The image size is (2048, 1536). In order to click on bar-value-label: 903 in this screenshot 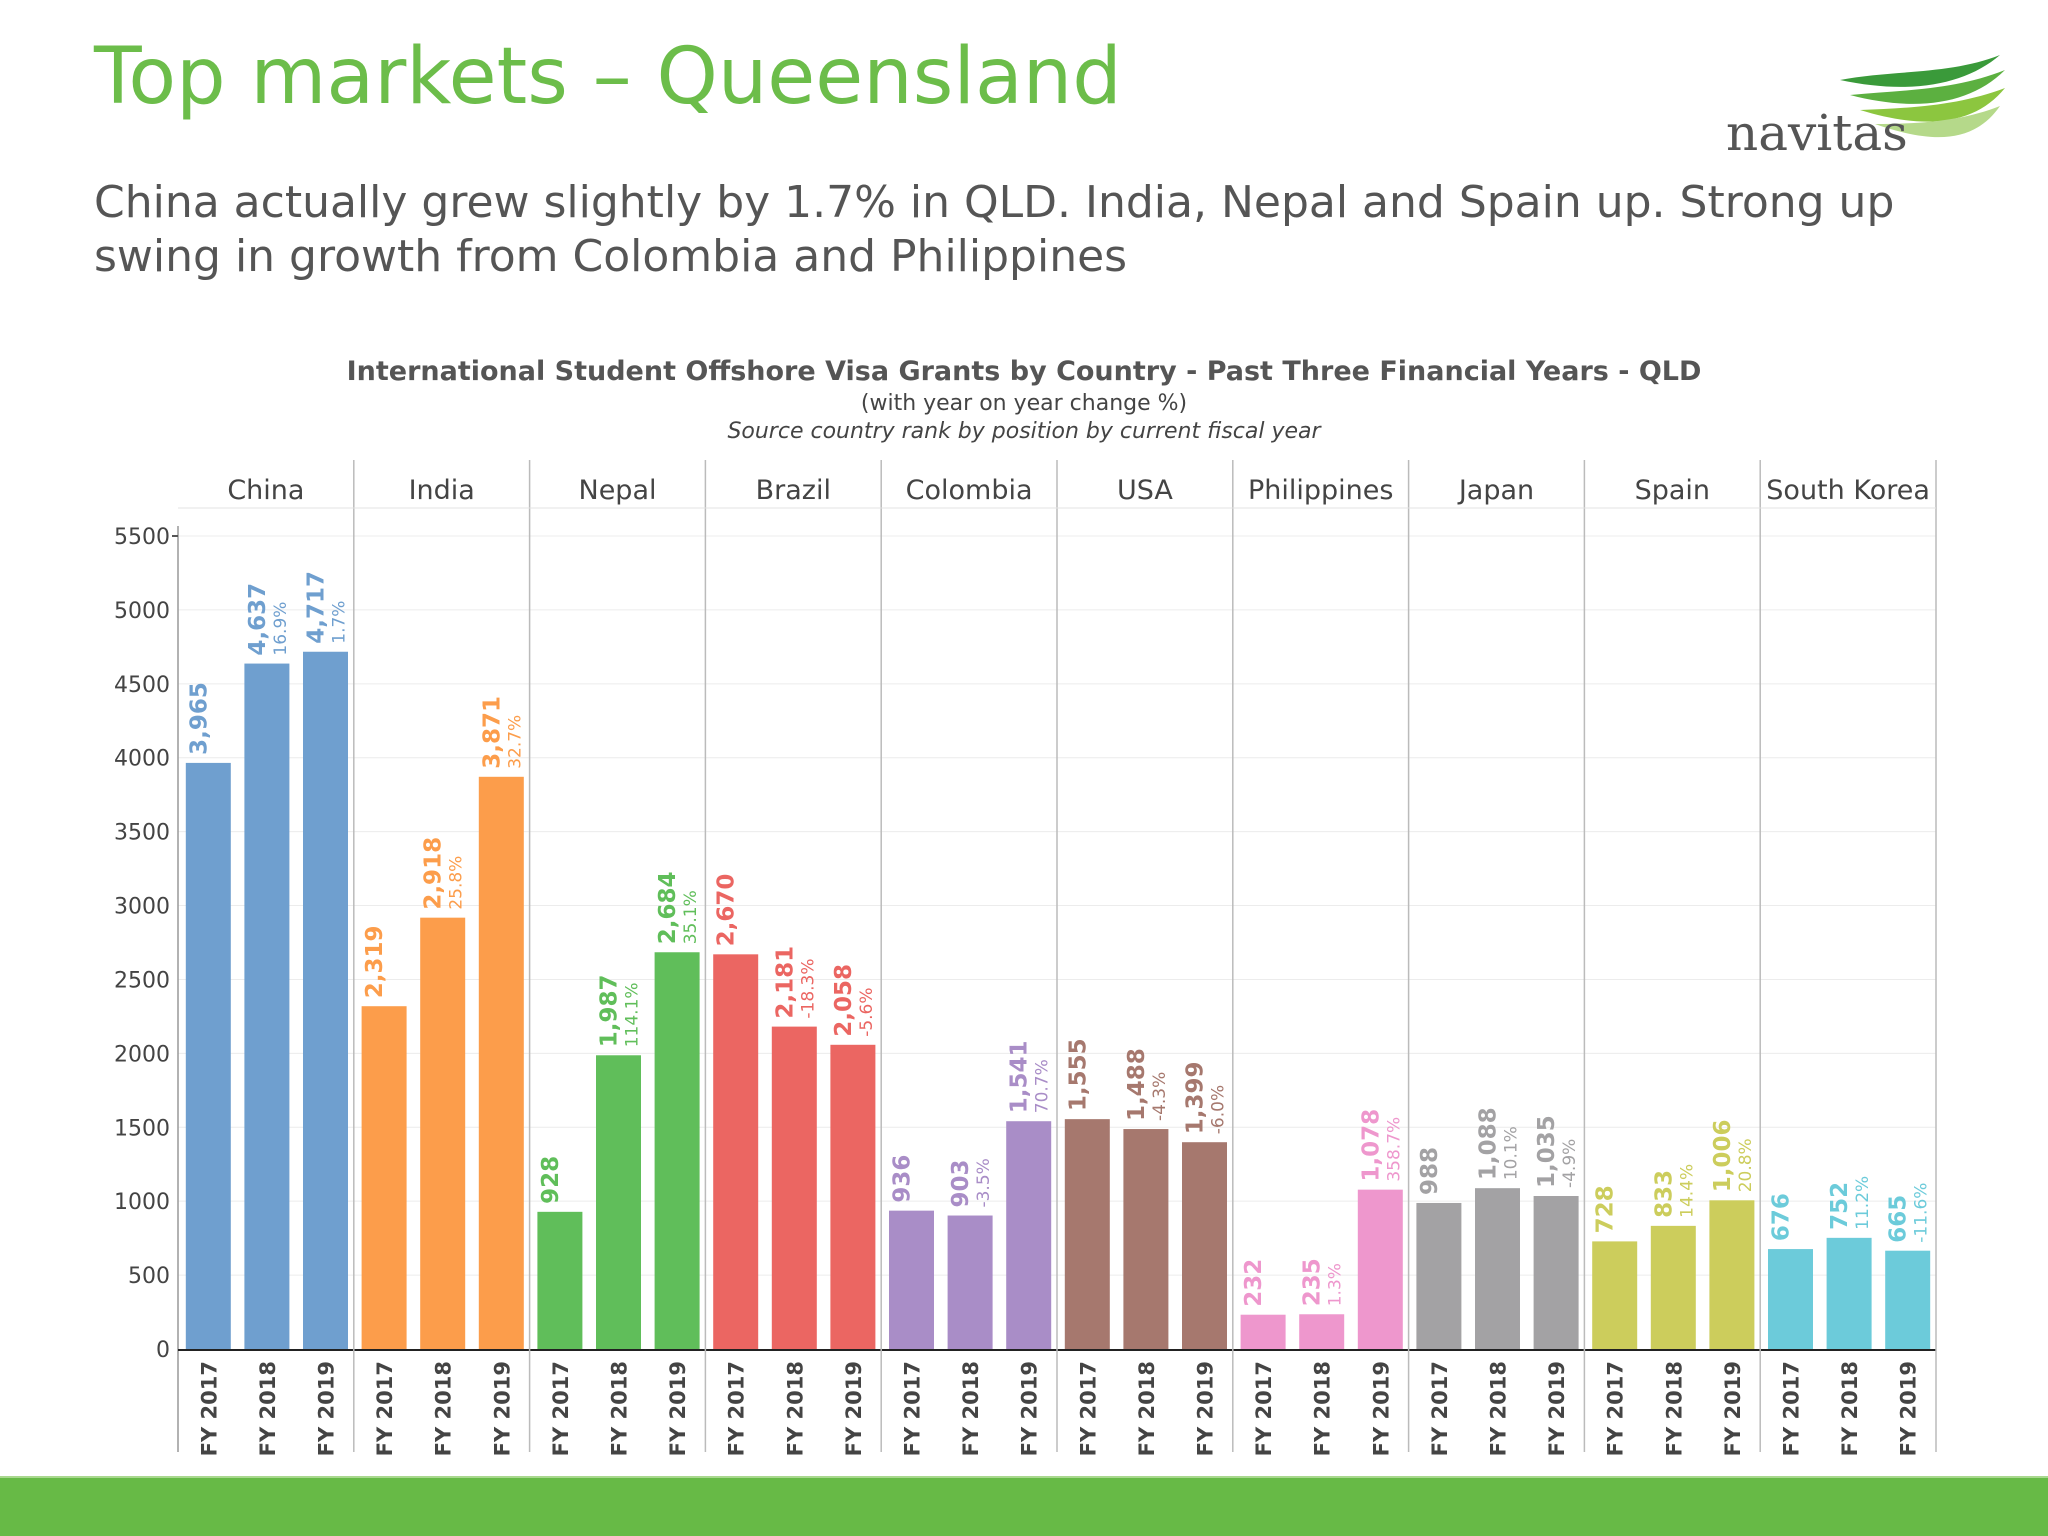, I will do `click(961, 1184)`.